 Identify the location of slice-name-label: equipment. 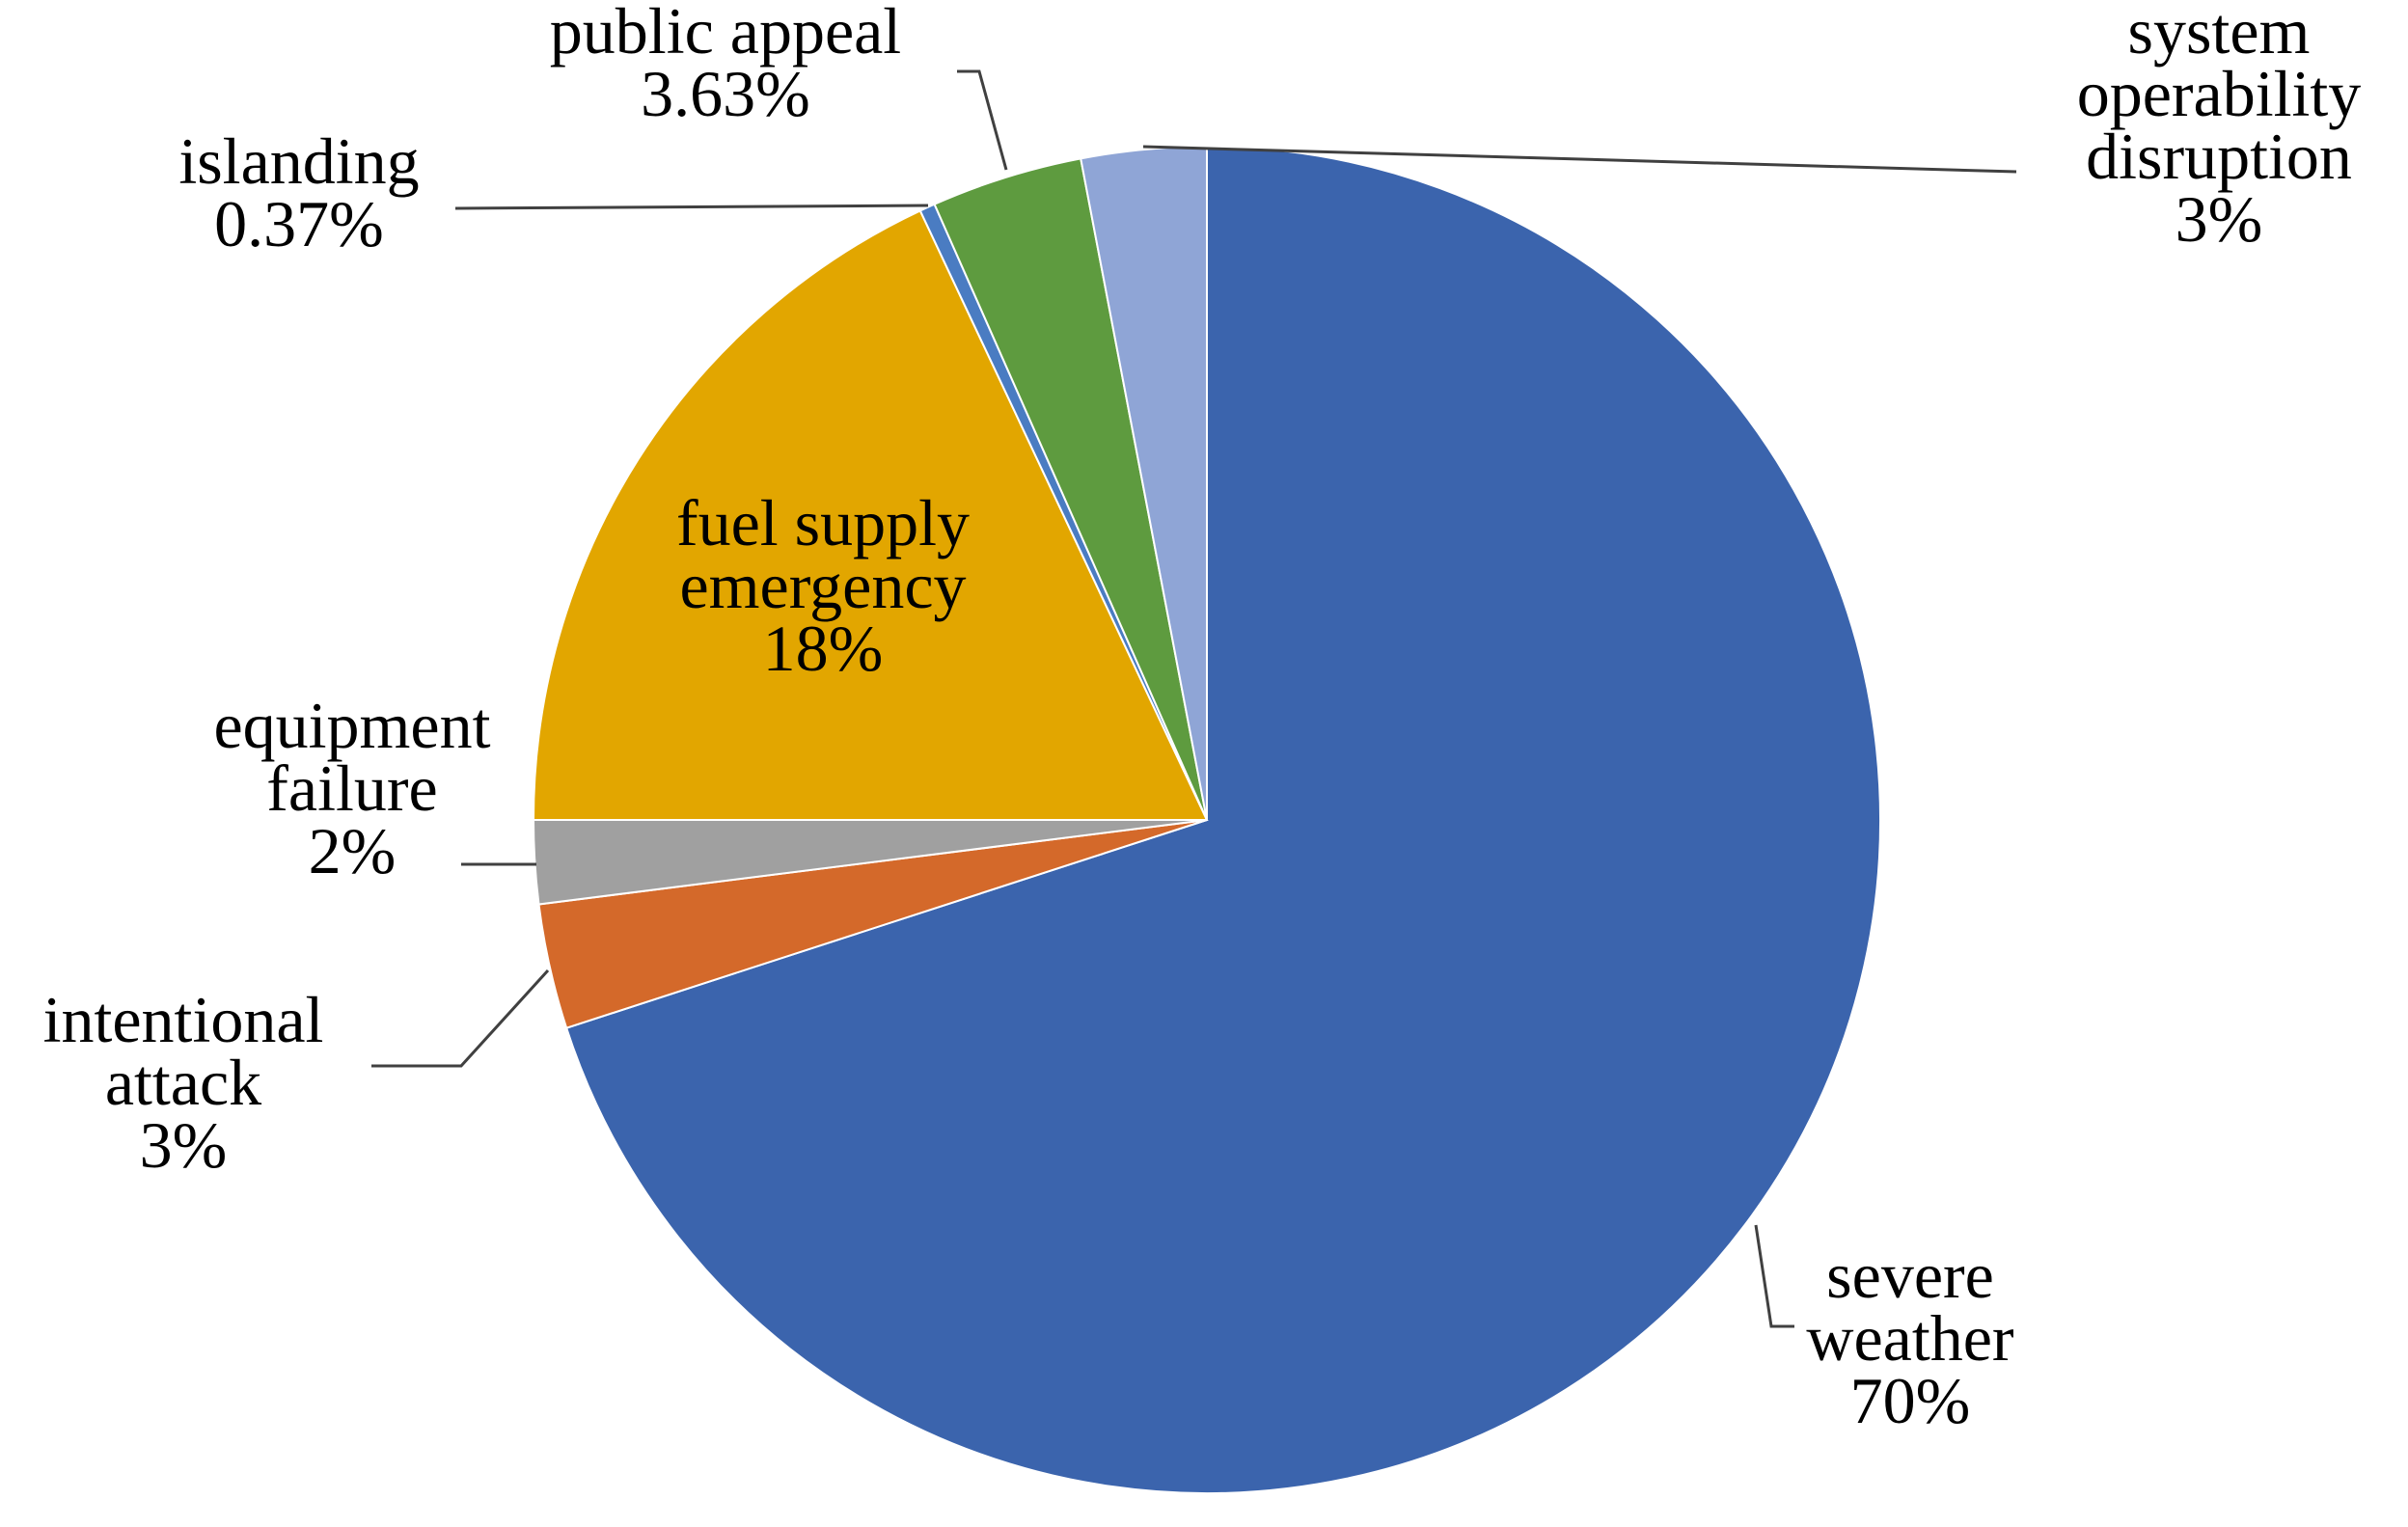
(351, 725).